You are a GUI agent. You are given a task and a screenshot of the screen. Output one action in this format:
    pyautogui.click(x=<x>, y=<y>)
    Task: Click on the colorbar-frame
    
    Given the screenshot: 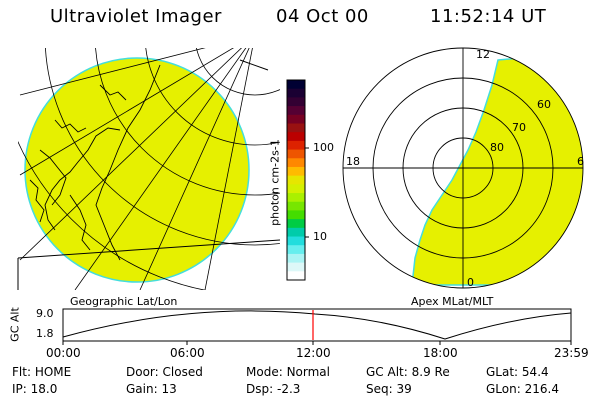 What is the action you would take?
    pyautogui.click(x=296, y=180)
    